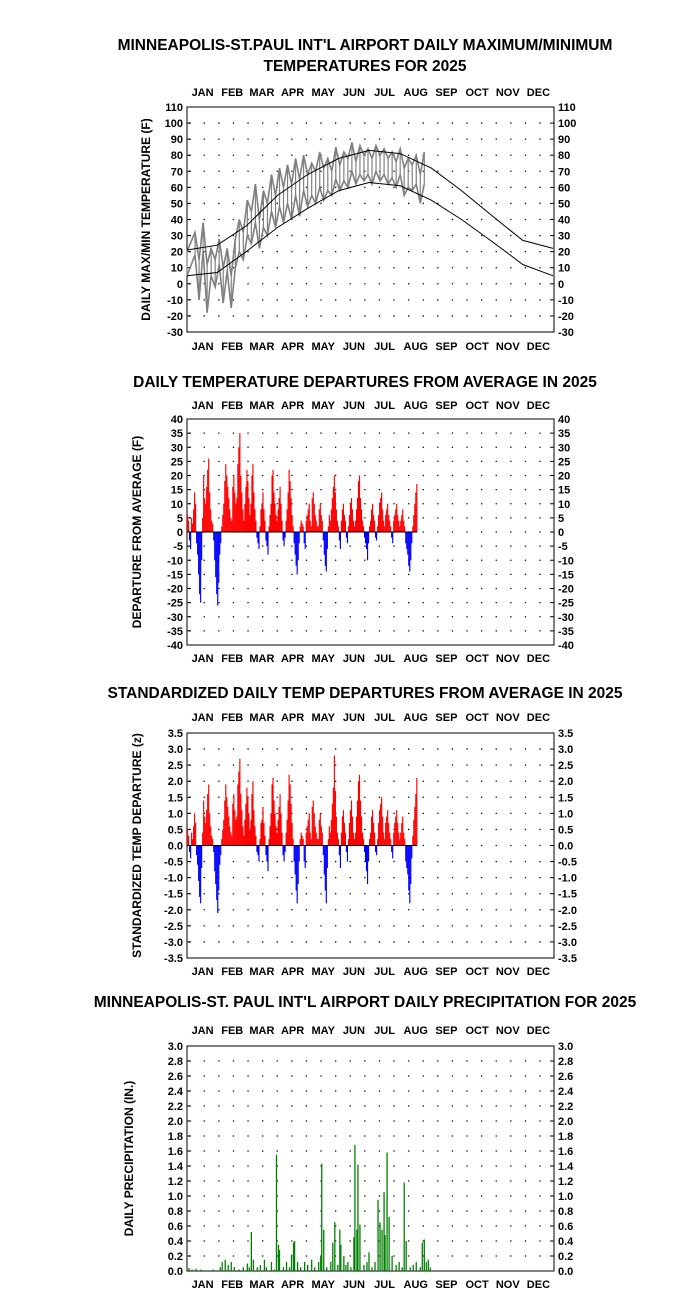  What do you see at coordinates (416, 1031) in the screenshot?
I see `month-label-top: AUG` at bounding box center [416, 1031].